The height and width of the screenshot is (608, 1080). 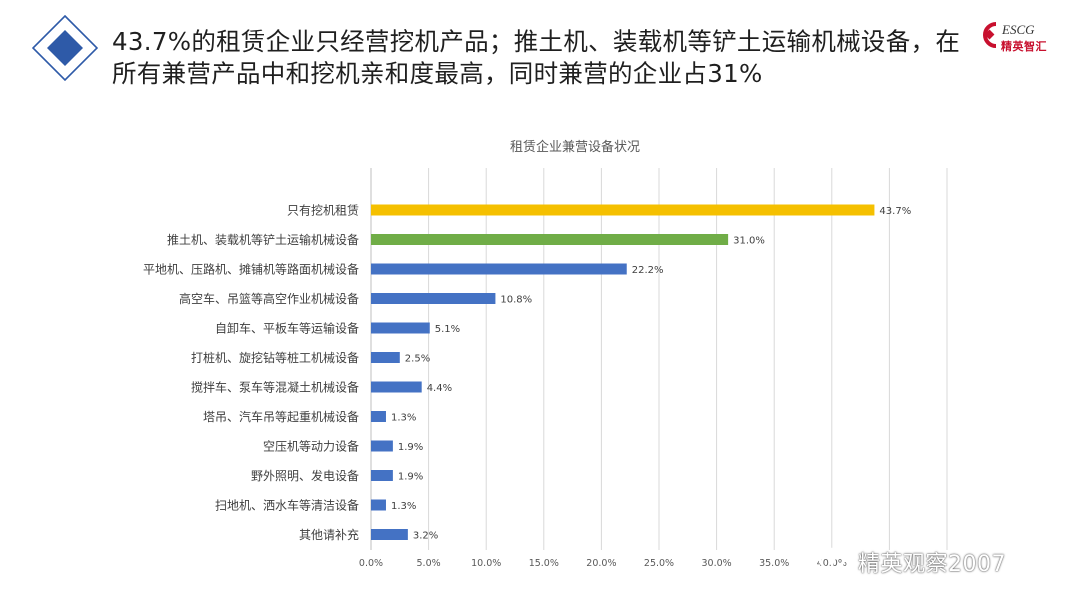 What do you see at coordinates (305, 475) in the screenshot?
I see `category-label: 野外照明、发电设备` at bounding box center [305, 475].